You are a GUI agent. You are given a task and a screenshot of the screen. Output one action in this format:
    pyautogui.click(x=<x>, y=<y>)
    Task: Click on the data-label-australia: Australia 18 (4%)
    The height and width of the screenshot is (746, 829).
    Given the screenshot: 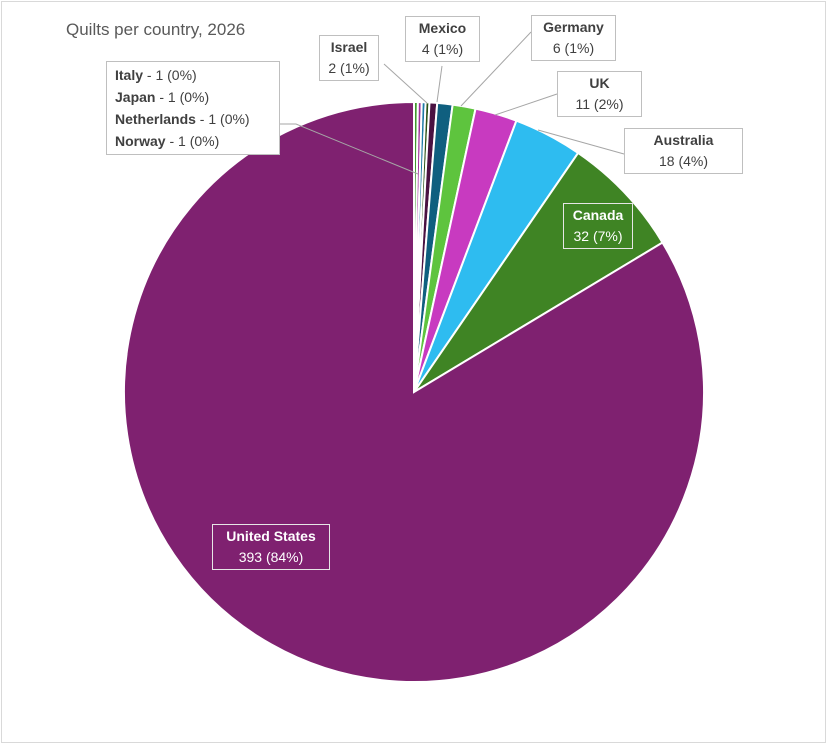 What is the action you would take?
    pyautogui.click(x=683, y=151)
    